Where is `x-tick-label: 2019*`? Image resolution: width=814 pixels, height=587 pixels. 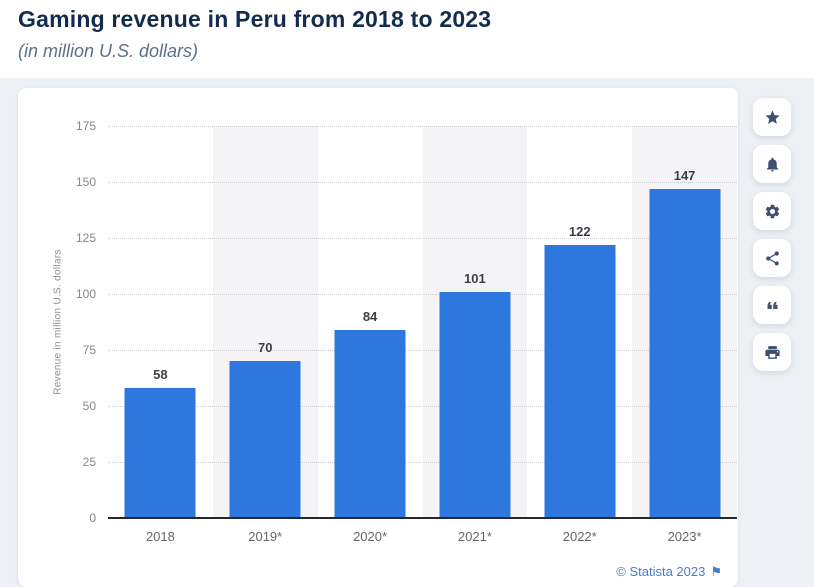
x-tick-label: 2019* is located at coordinates (265, 536).